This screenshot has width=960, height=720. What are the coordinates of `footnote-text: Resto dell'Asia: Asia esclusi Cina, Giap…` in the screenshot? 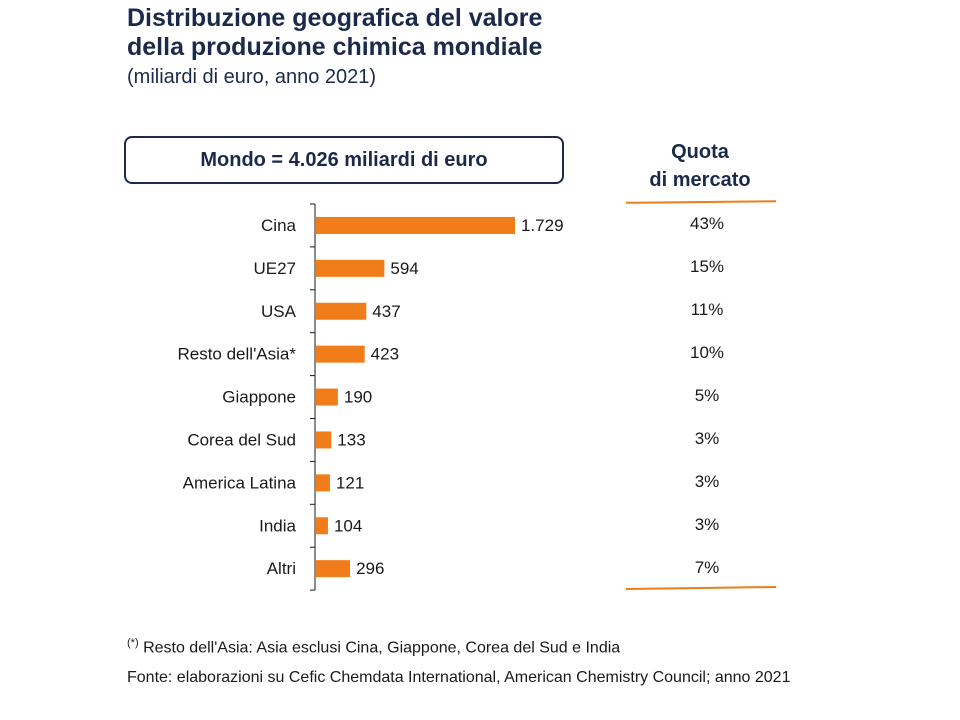 It's located at (382, 648).